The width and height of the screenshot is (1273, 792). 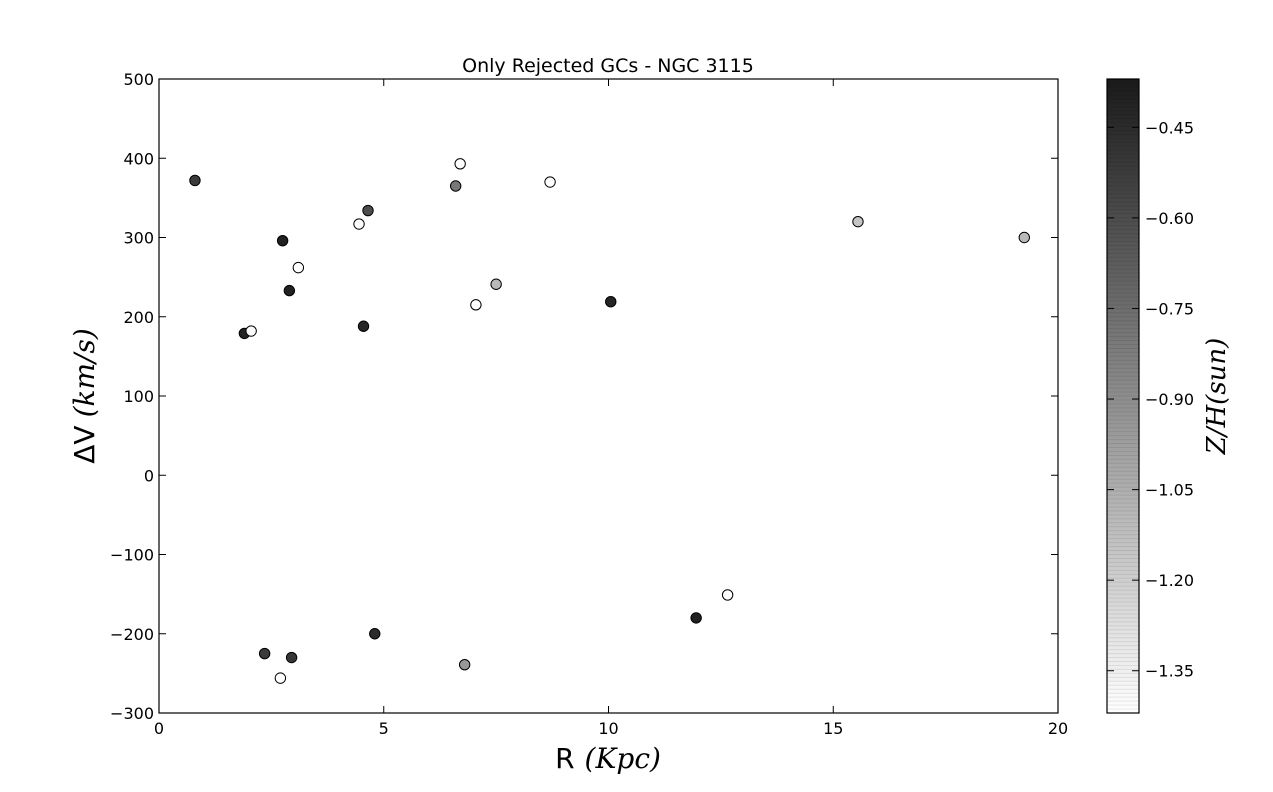 I want to click on x-axis-label-main: R, so click(x=564, y=758).